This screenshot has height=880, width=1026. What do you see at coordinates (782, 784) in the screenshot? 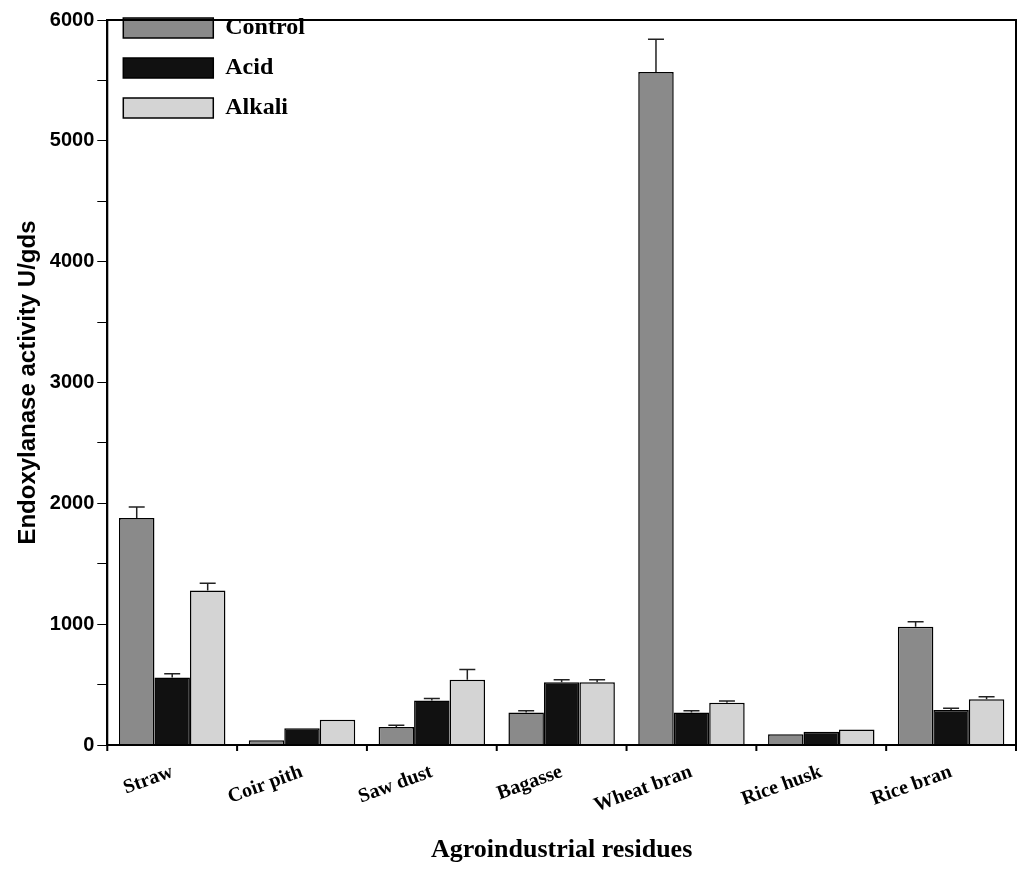
I see `x-tick-label: Rice husk` at bounding box center [782, 784].